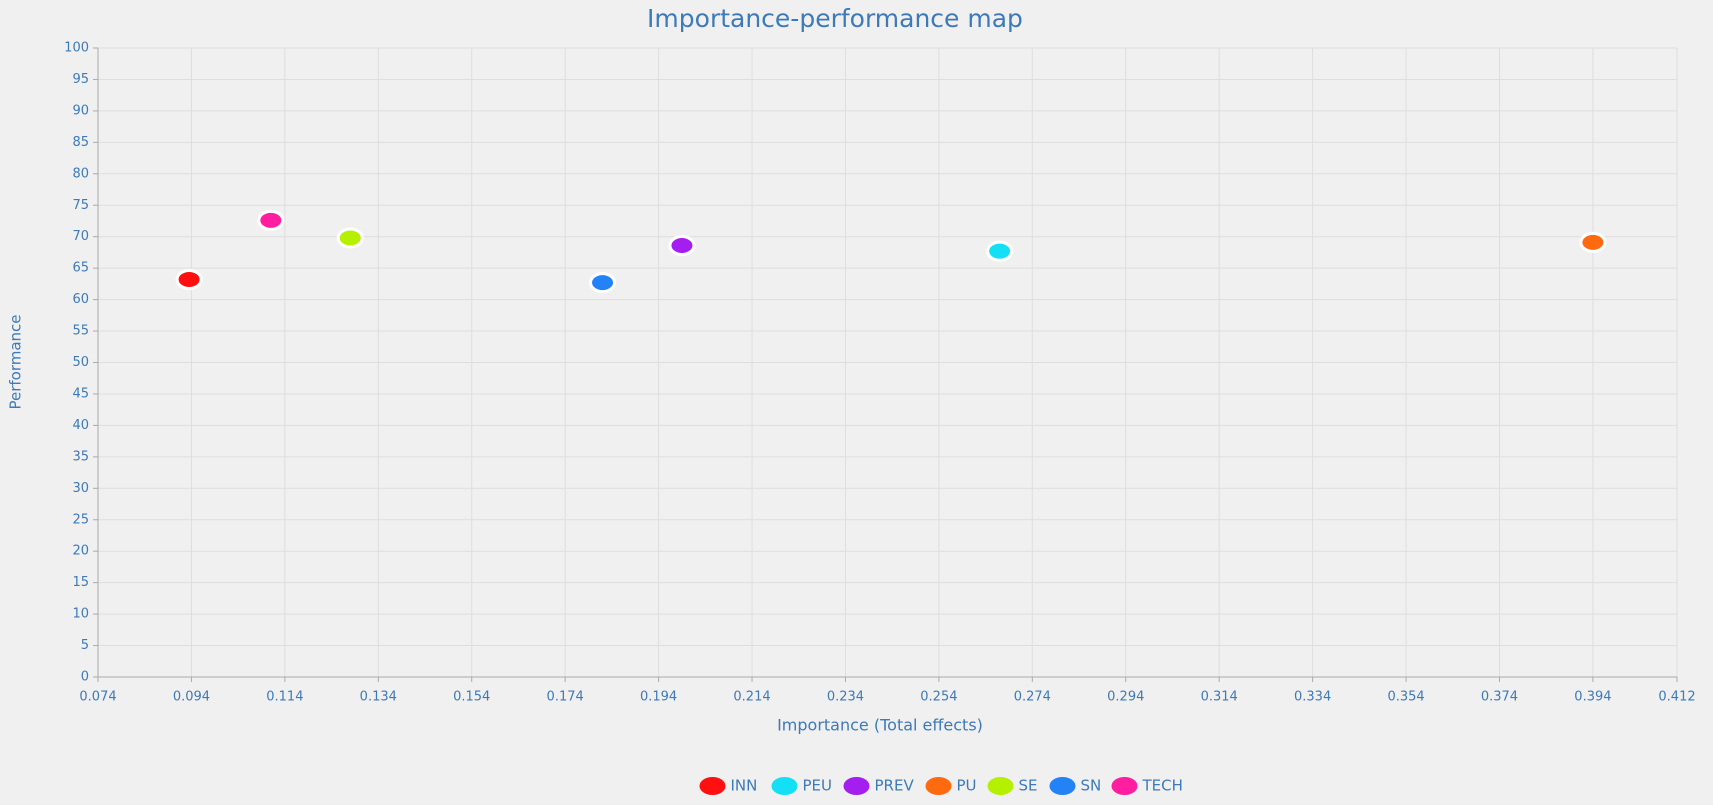  What do you see at coordinates (80, 551) in the screenshot?
I see `y-tick-label: 20` at bounding box center [80, 551].